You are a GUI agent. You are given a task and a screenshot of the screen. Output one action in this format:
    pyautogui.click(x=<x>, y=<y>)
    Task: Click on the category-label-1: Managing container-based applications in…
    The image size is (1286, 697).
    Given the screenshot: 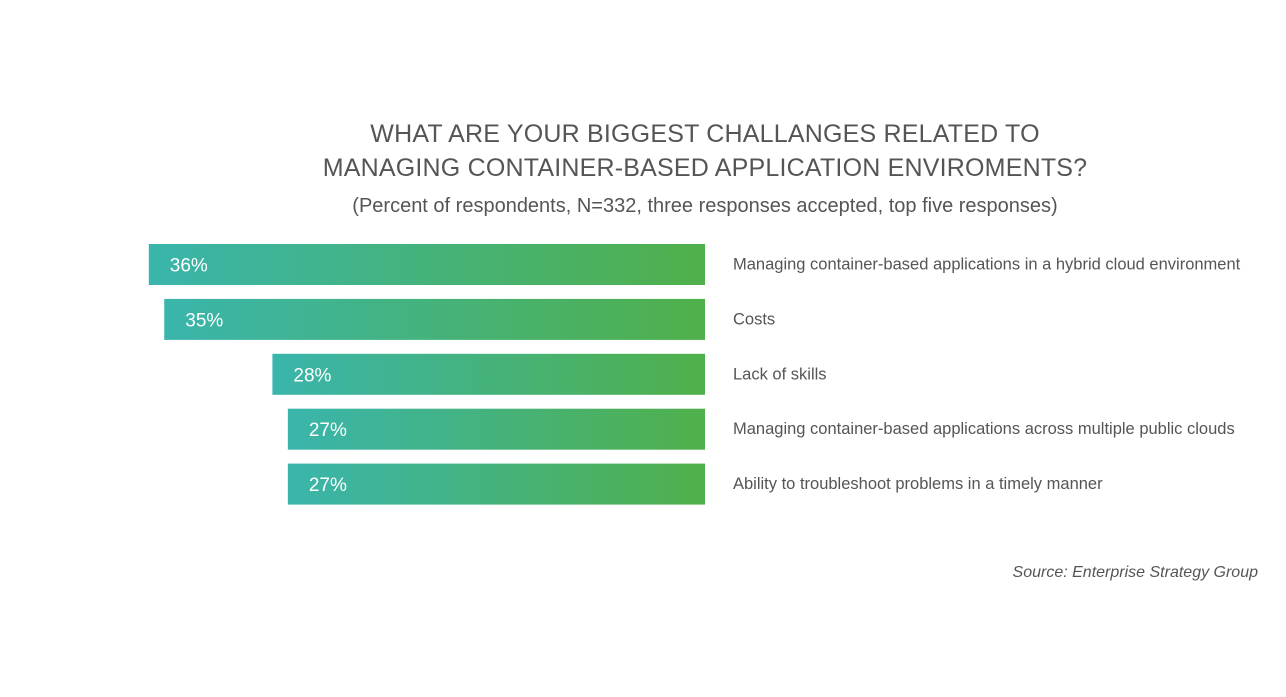 What is the action you would take?
    pyautogui.click(x=987, y=265)
    